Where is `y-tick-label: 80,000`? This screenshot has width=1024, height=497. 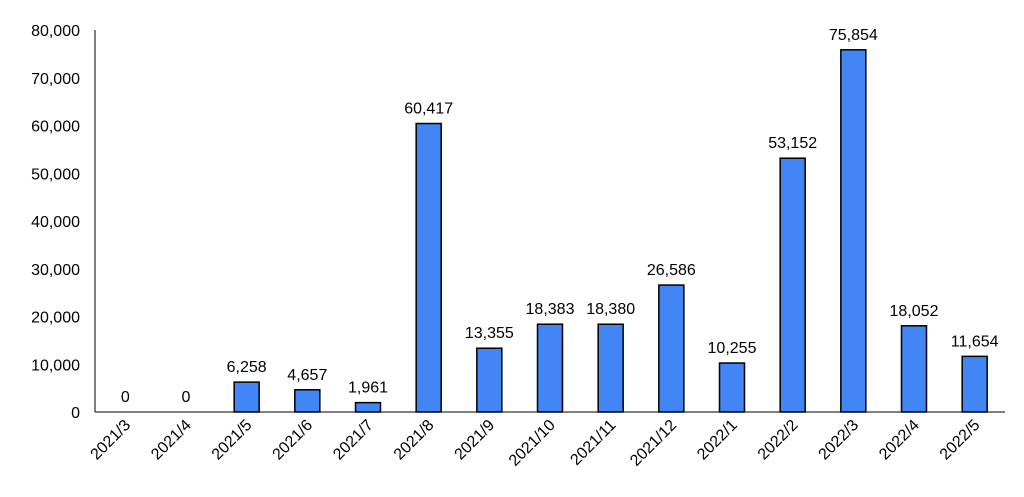 y-tick-label: 80,000 is located at coordinates (55, 31).